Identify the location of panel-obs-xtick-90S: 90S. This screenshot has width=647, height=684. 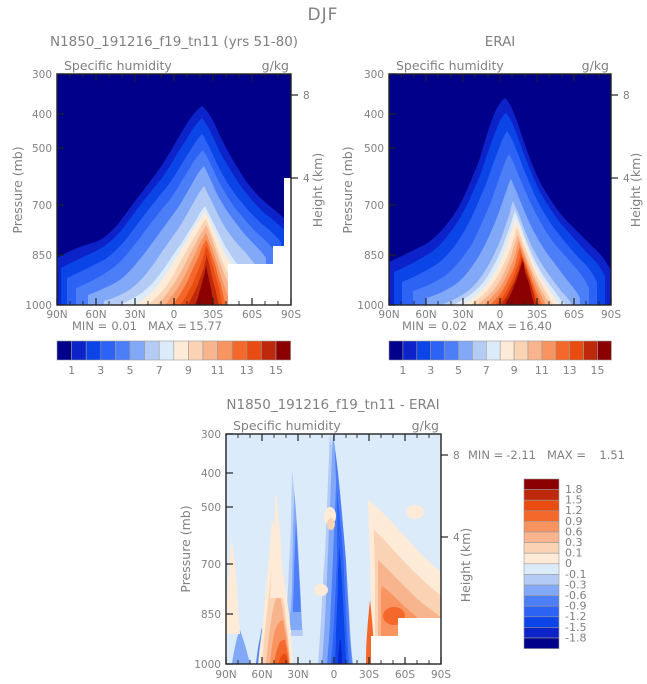
(611, 315).